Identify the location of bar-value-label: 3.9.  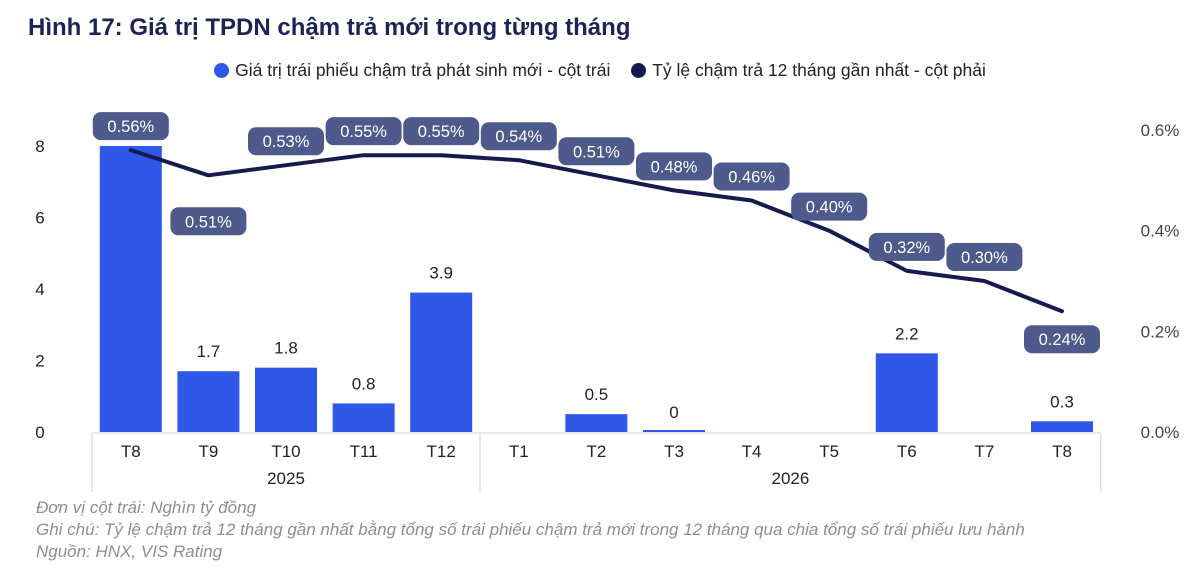
(441, 273).